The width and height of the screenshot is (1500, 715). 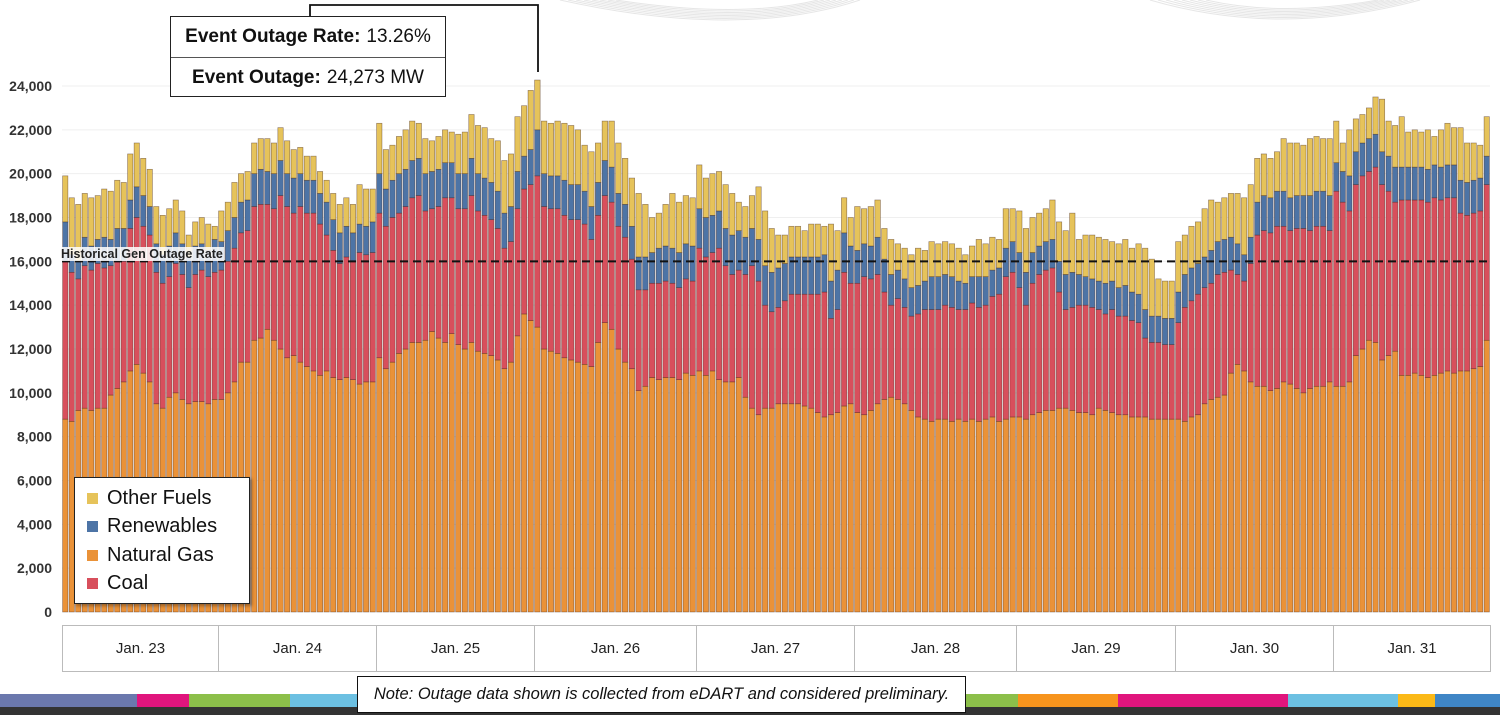 What do you see at coordinates (30, 218) in the screenshot?
I see `y-tick-label: 18,000` at bounding box center [30, 218].